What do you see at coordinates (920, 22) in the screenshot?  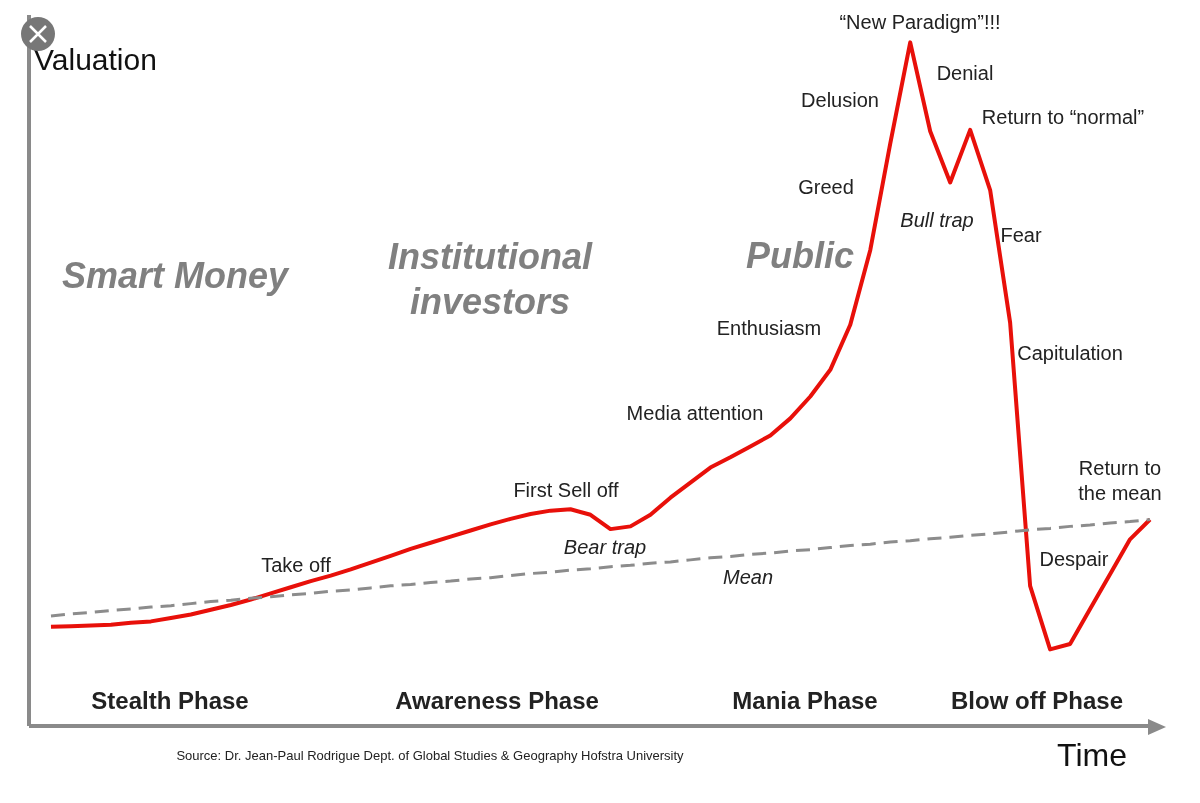 I see `text: “New Paradigm”!!!` at bounding box center [920, 22].